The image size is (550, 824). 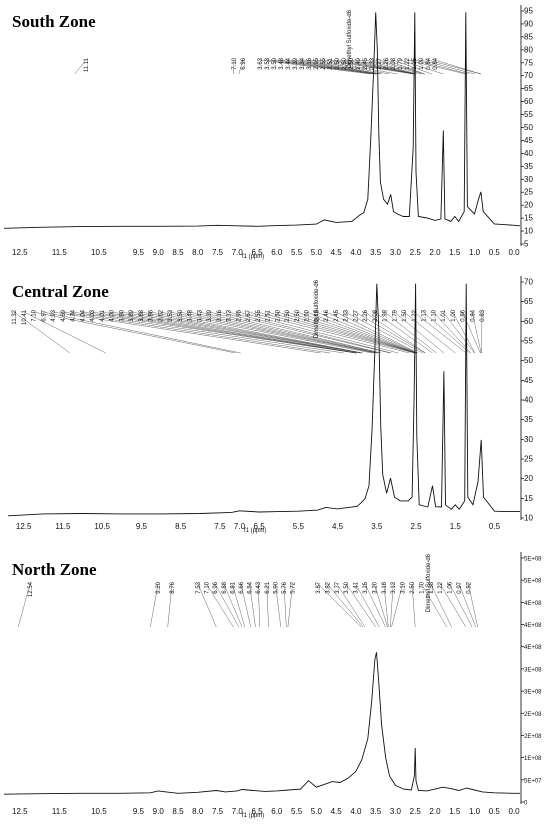 I want to click on peak-label: 2.46, so click(x=327, y=315).